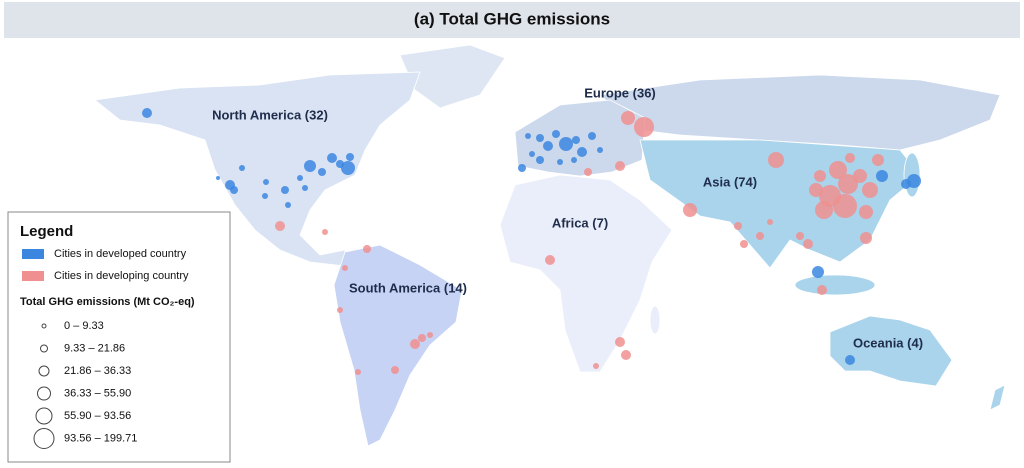 Image resolution: width=1024 pixels, height=468 pixels. Describe the element at coordinates (97, 393) in the screenshot. I see `size-label: 36.33 – 55.90` at that location.